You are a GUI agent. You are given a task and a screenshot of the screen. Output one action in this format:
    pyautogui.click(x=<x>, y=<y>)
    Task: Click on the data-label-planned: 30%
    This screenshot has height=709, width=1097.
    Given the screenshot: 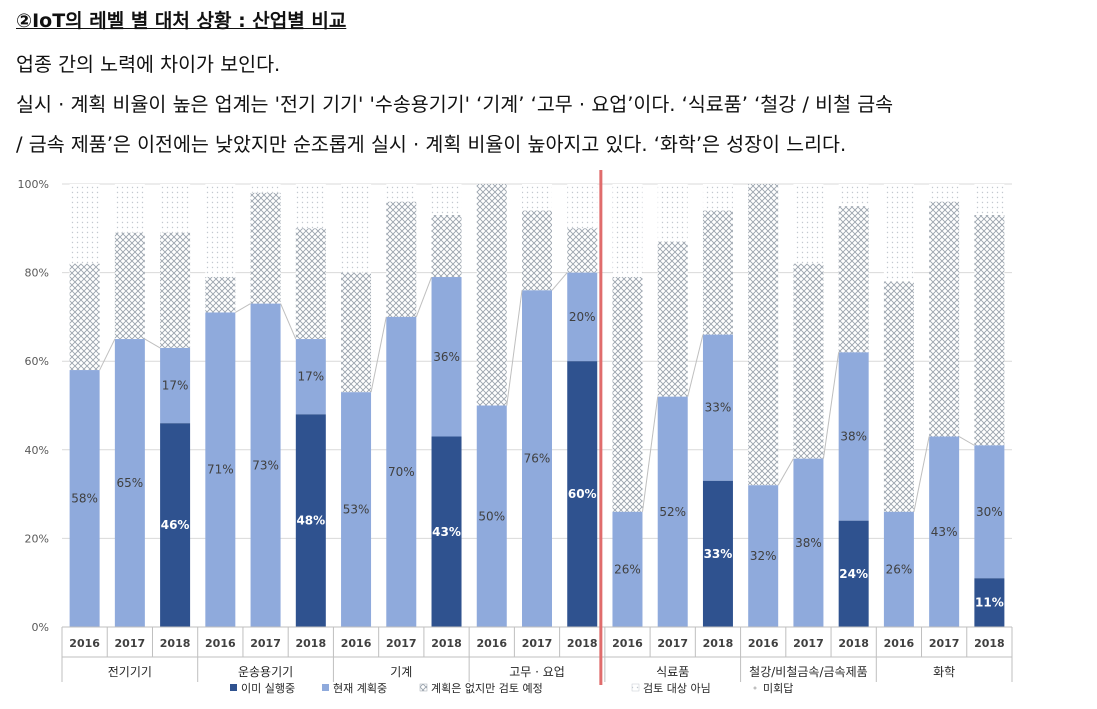 What is the action you would take?
    pyautogui.click(x=989, y=512)
    